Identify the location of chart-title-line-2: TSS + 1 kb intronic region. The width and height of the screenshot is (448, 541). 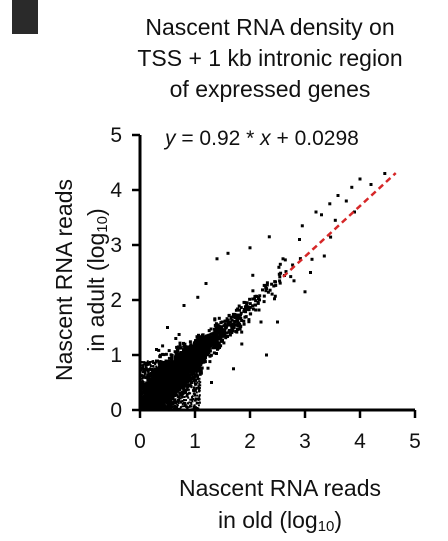
(270, 58).